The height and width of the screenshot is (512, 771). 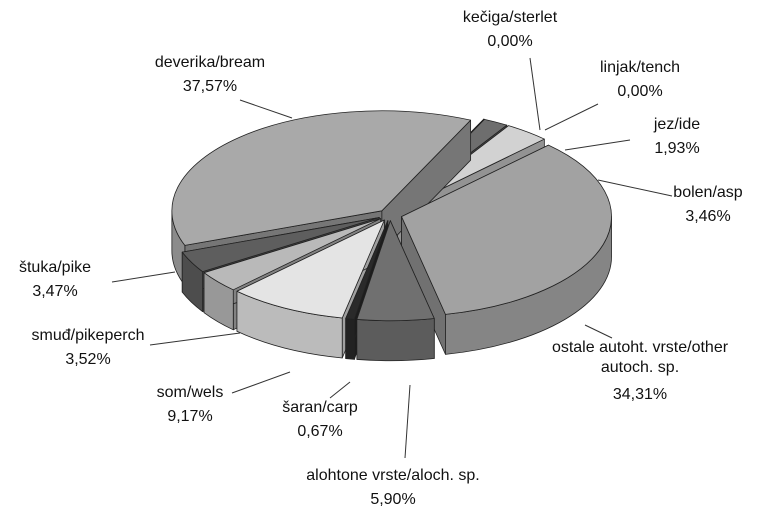 I want to click on slice-label: som/wels, so click(x=190, y=392).